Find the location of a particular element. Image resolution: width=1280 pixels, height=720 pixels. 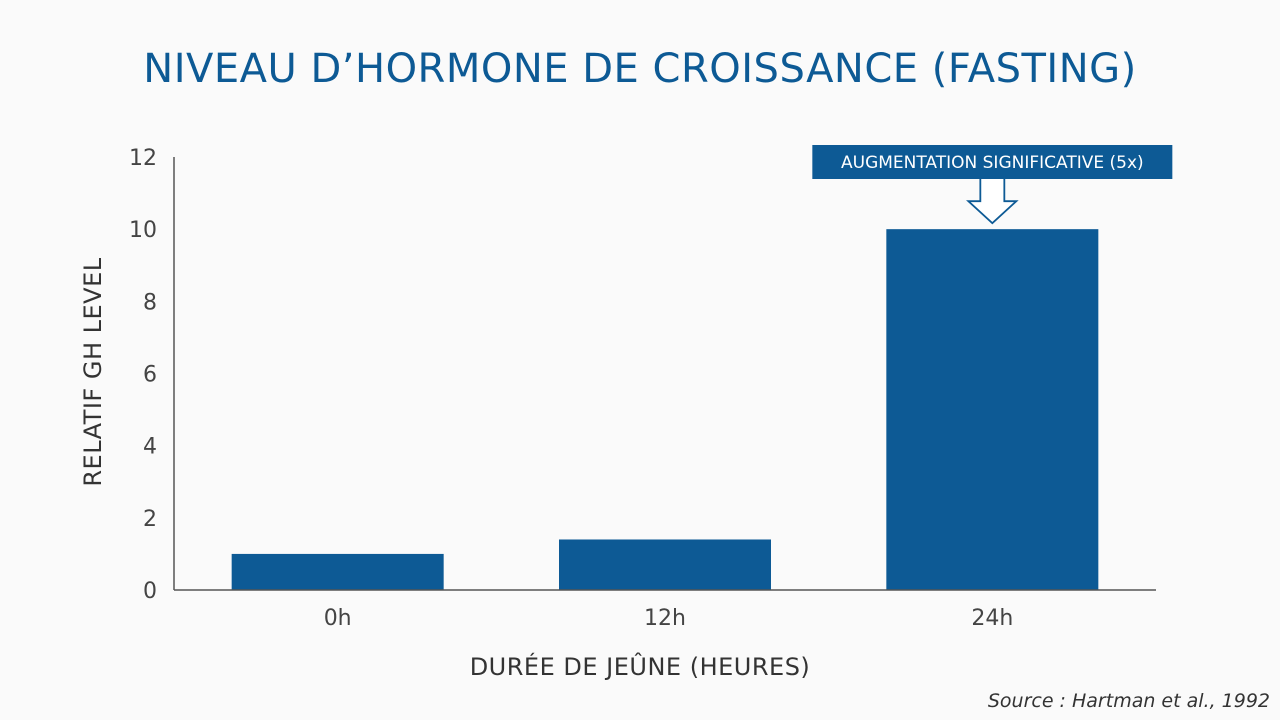

annotation-box is located at coordinates (992, 162).